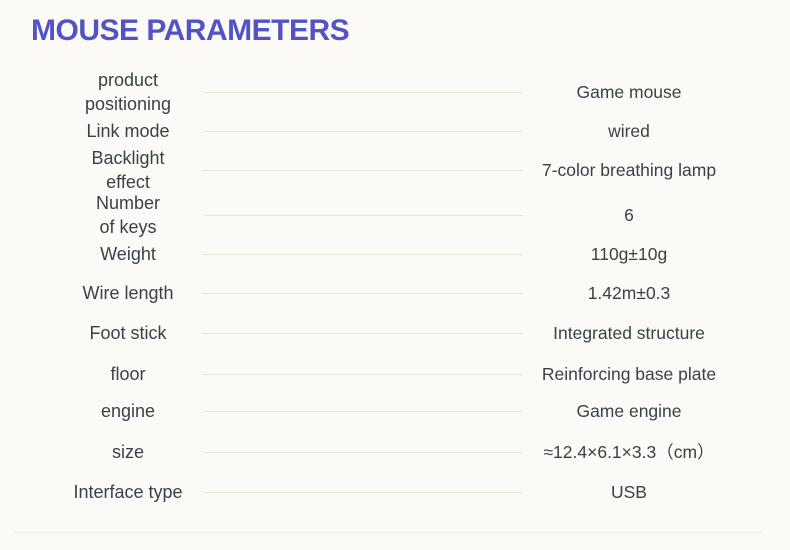 The width and height of the screenshot is (790, 550). I want to click on spec-value: wired, so click(629, 131).